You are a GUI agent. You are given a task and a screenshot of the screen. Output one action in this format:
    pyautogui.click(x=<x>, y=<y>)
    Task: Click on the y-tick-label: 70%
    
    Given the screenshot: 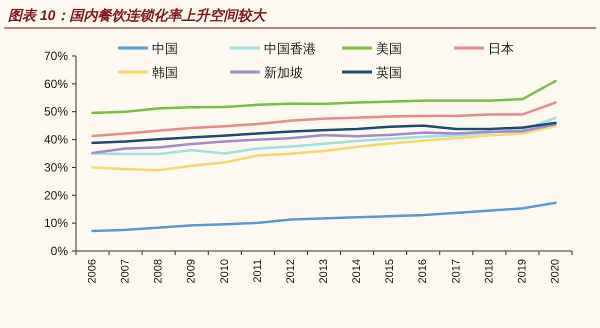 What is the action you would take?
    pyautogui.click(x=56, y=56)
    